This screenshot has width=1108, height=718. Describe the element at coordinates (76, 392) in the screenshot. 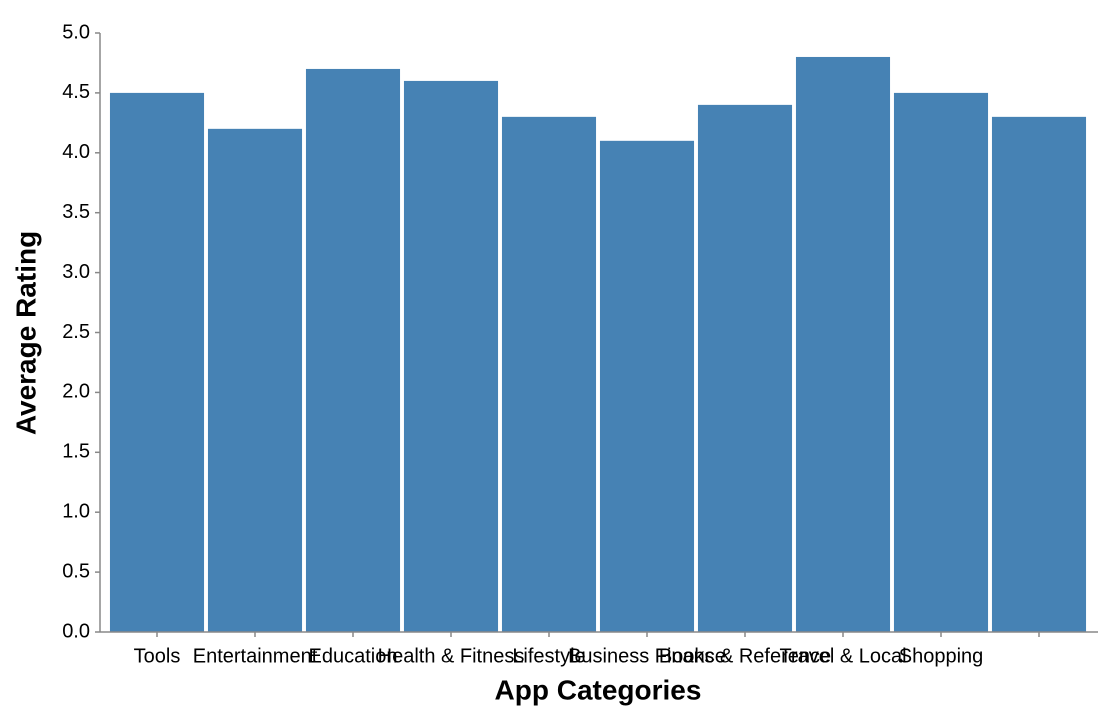

I see `y-tick-label: 2.0` at that location.